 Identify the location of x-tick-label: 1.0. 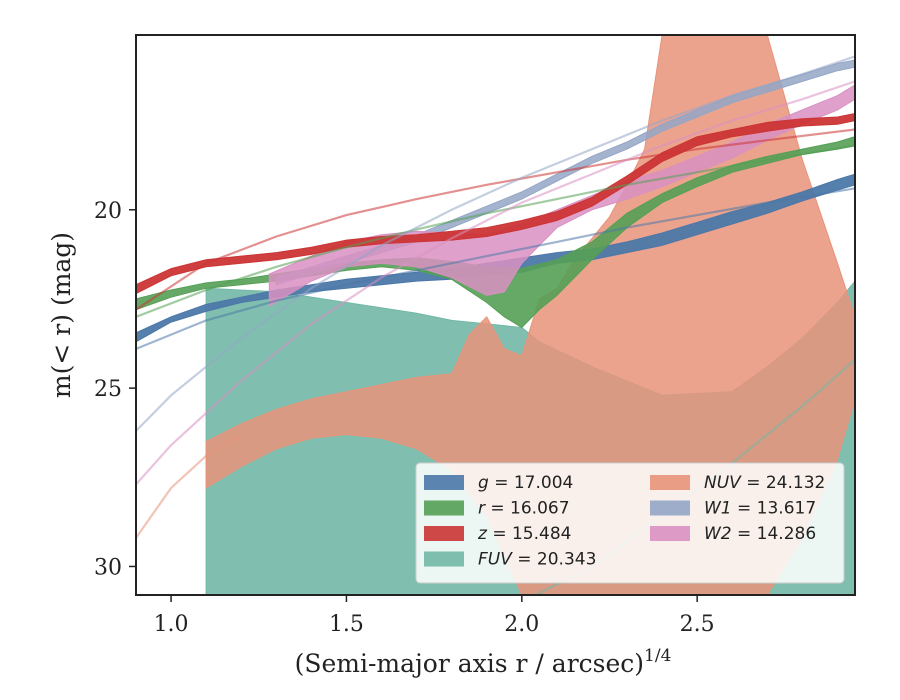
(171, 624).